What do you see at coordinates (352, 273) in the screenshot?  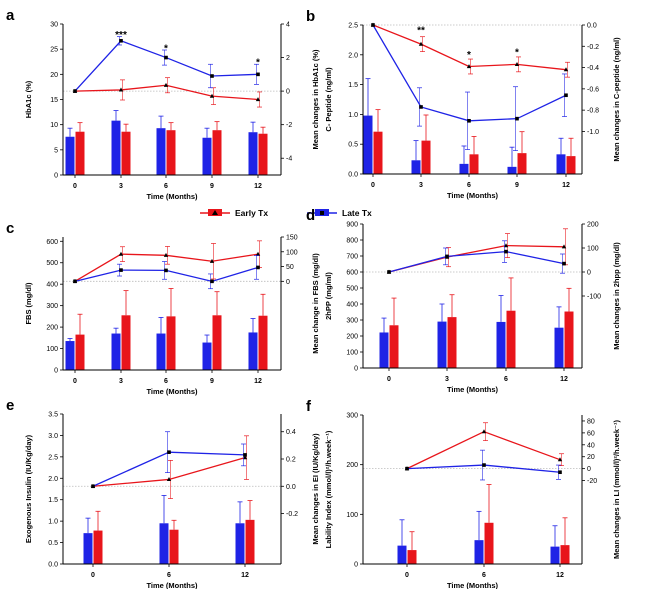 I see `y-tick-label: 600` at bounding box center [352, 273].